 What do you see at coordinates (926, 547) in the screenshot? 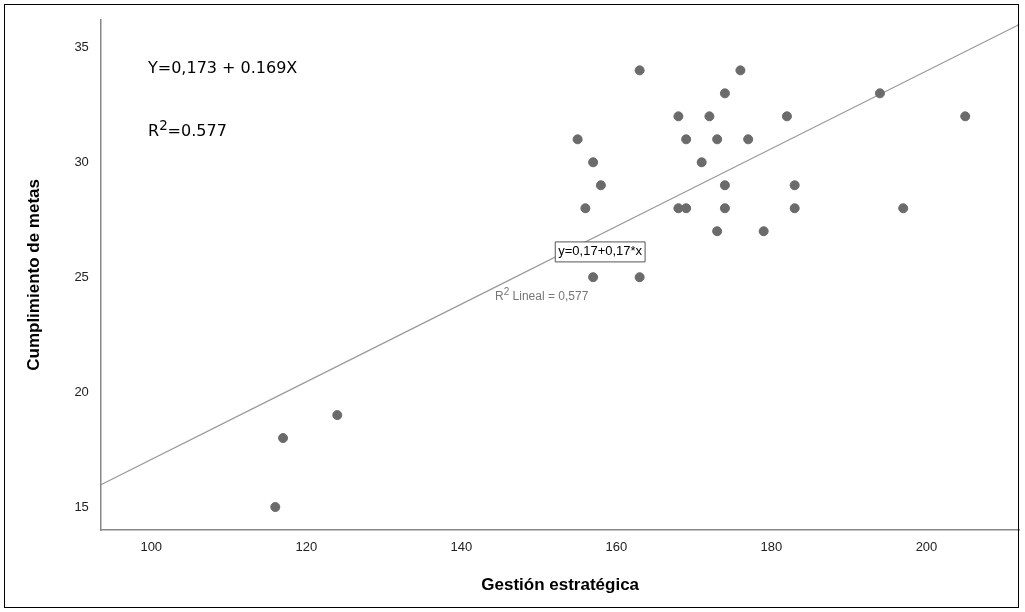
I see `x-tick-label: 200` at bounding box center [926, 547].